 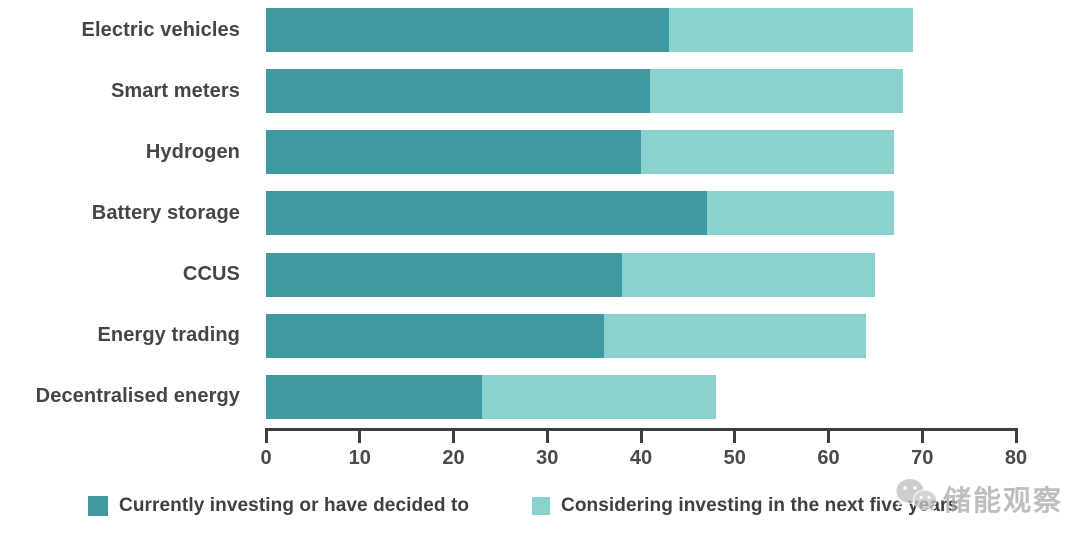 What do you see at coordinates (541, 506) in the screenshot?
I see `legend-swatch-light-teal` at bounding box center [541, 506].